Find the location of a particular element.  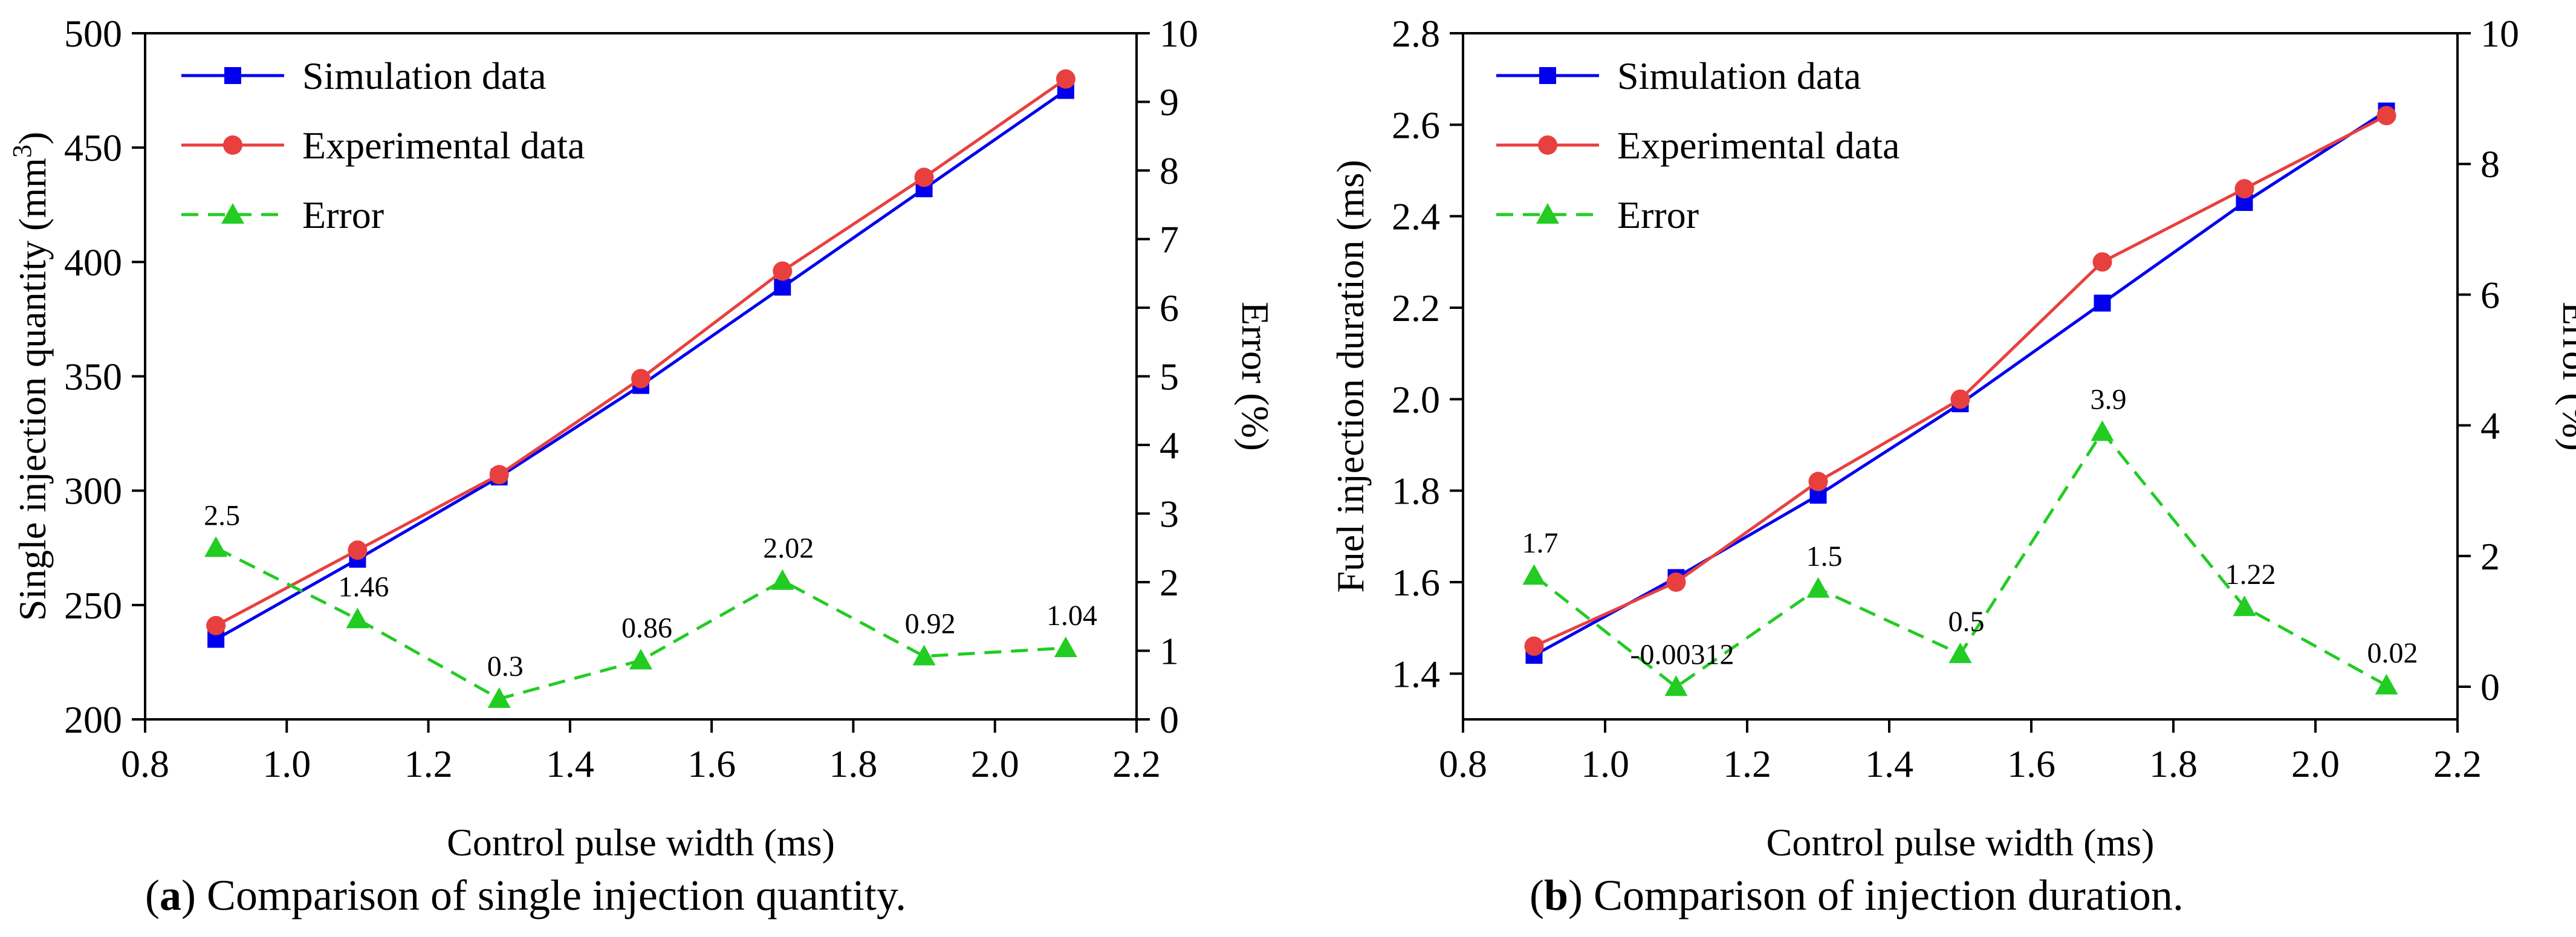

data-label: 0.3 is located at coordinates (506, 666).